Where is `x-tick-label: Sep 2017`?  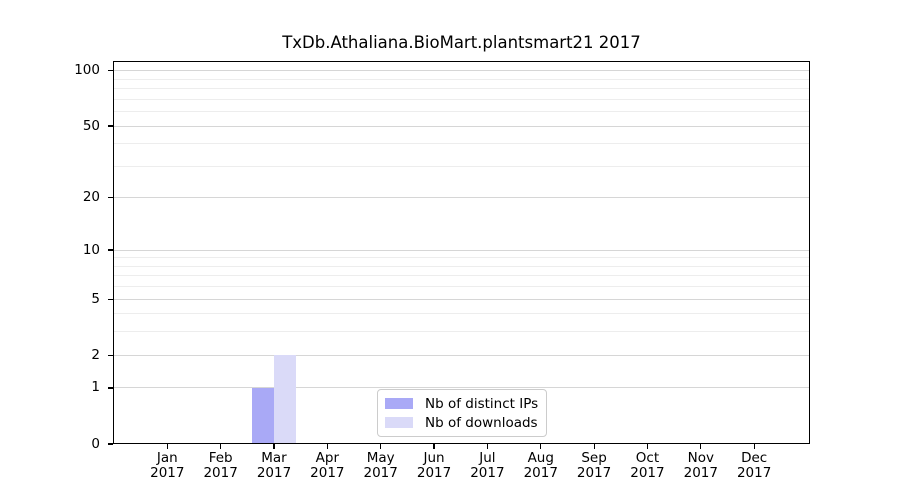
x-tick-label: Sep 2017 is located at coordinates (594, 466).